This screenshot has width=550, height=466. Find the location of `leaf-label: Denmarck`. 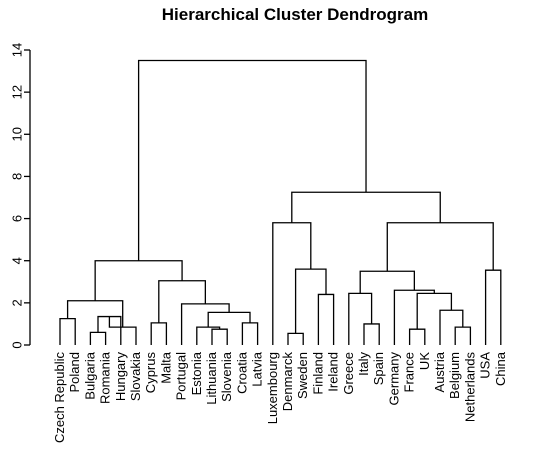

leaf-label: Denmarck is located at coordinates (287, 382).